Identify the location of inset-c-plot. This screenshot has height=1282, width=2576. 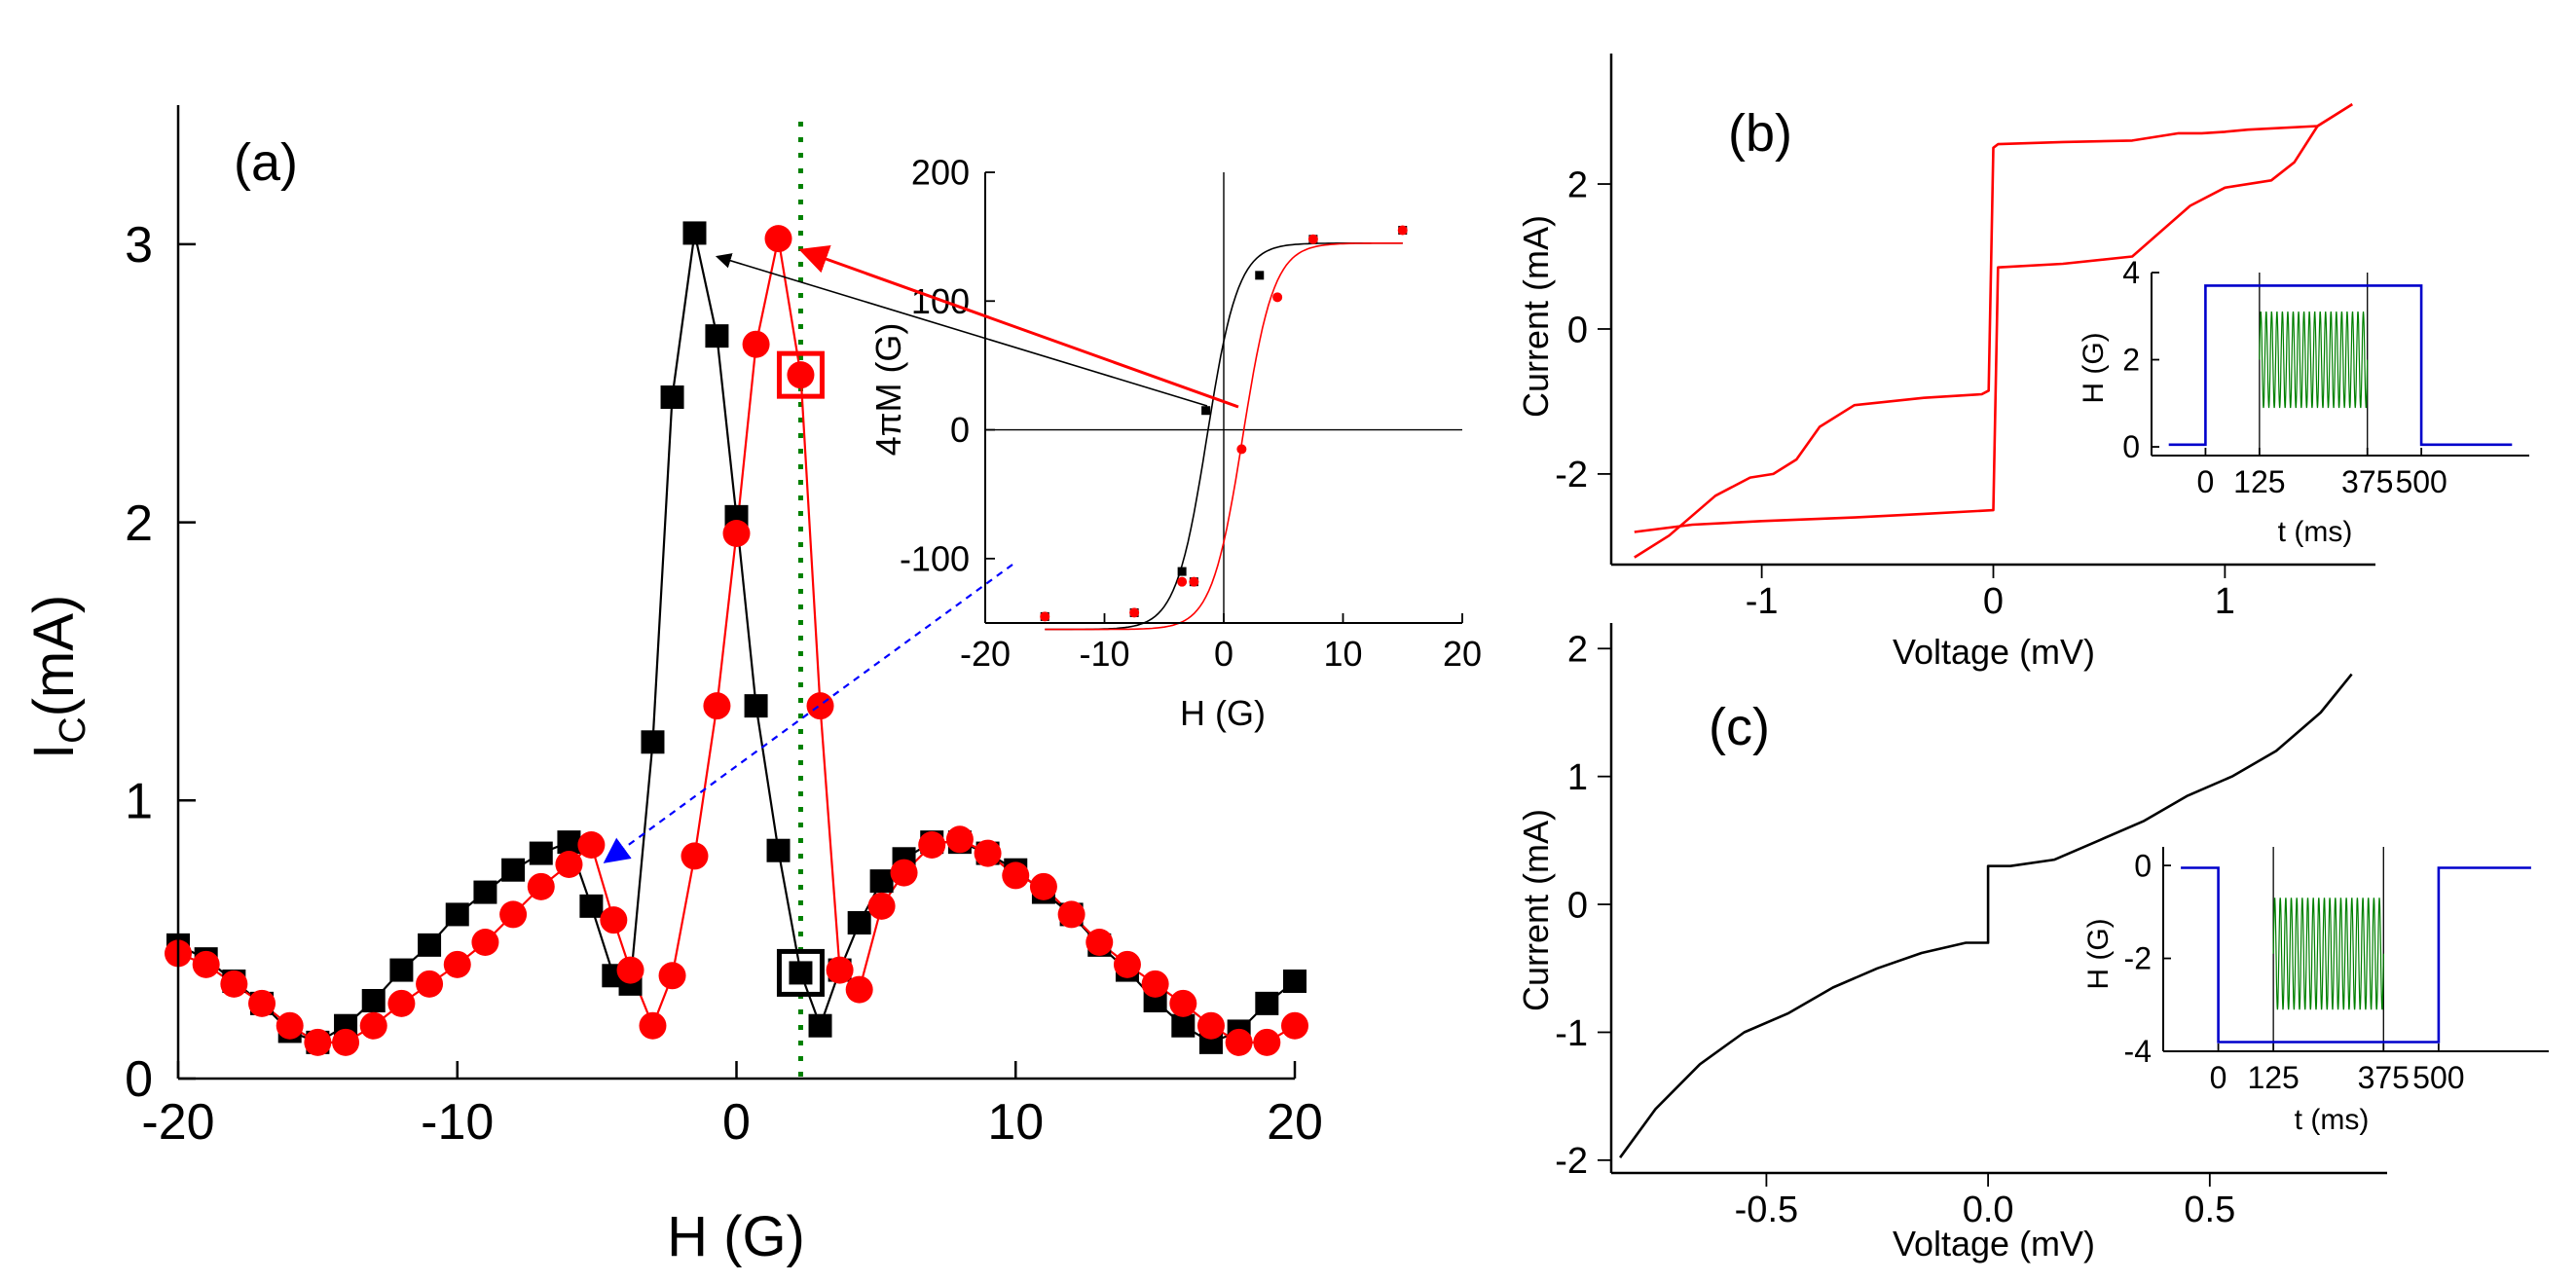
(2356, 949).